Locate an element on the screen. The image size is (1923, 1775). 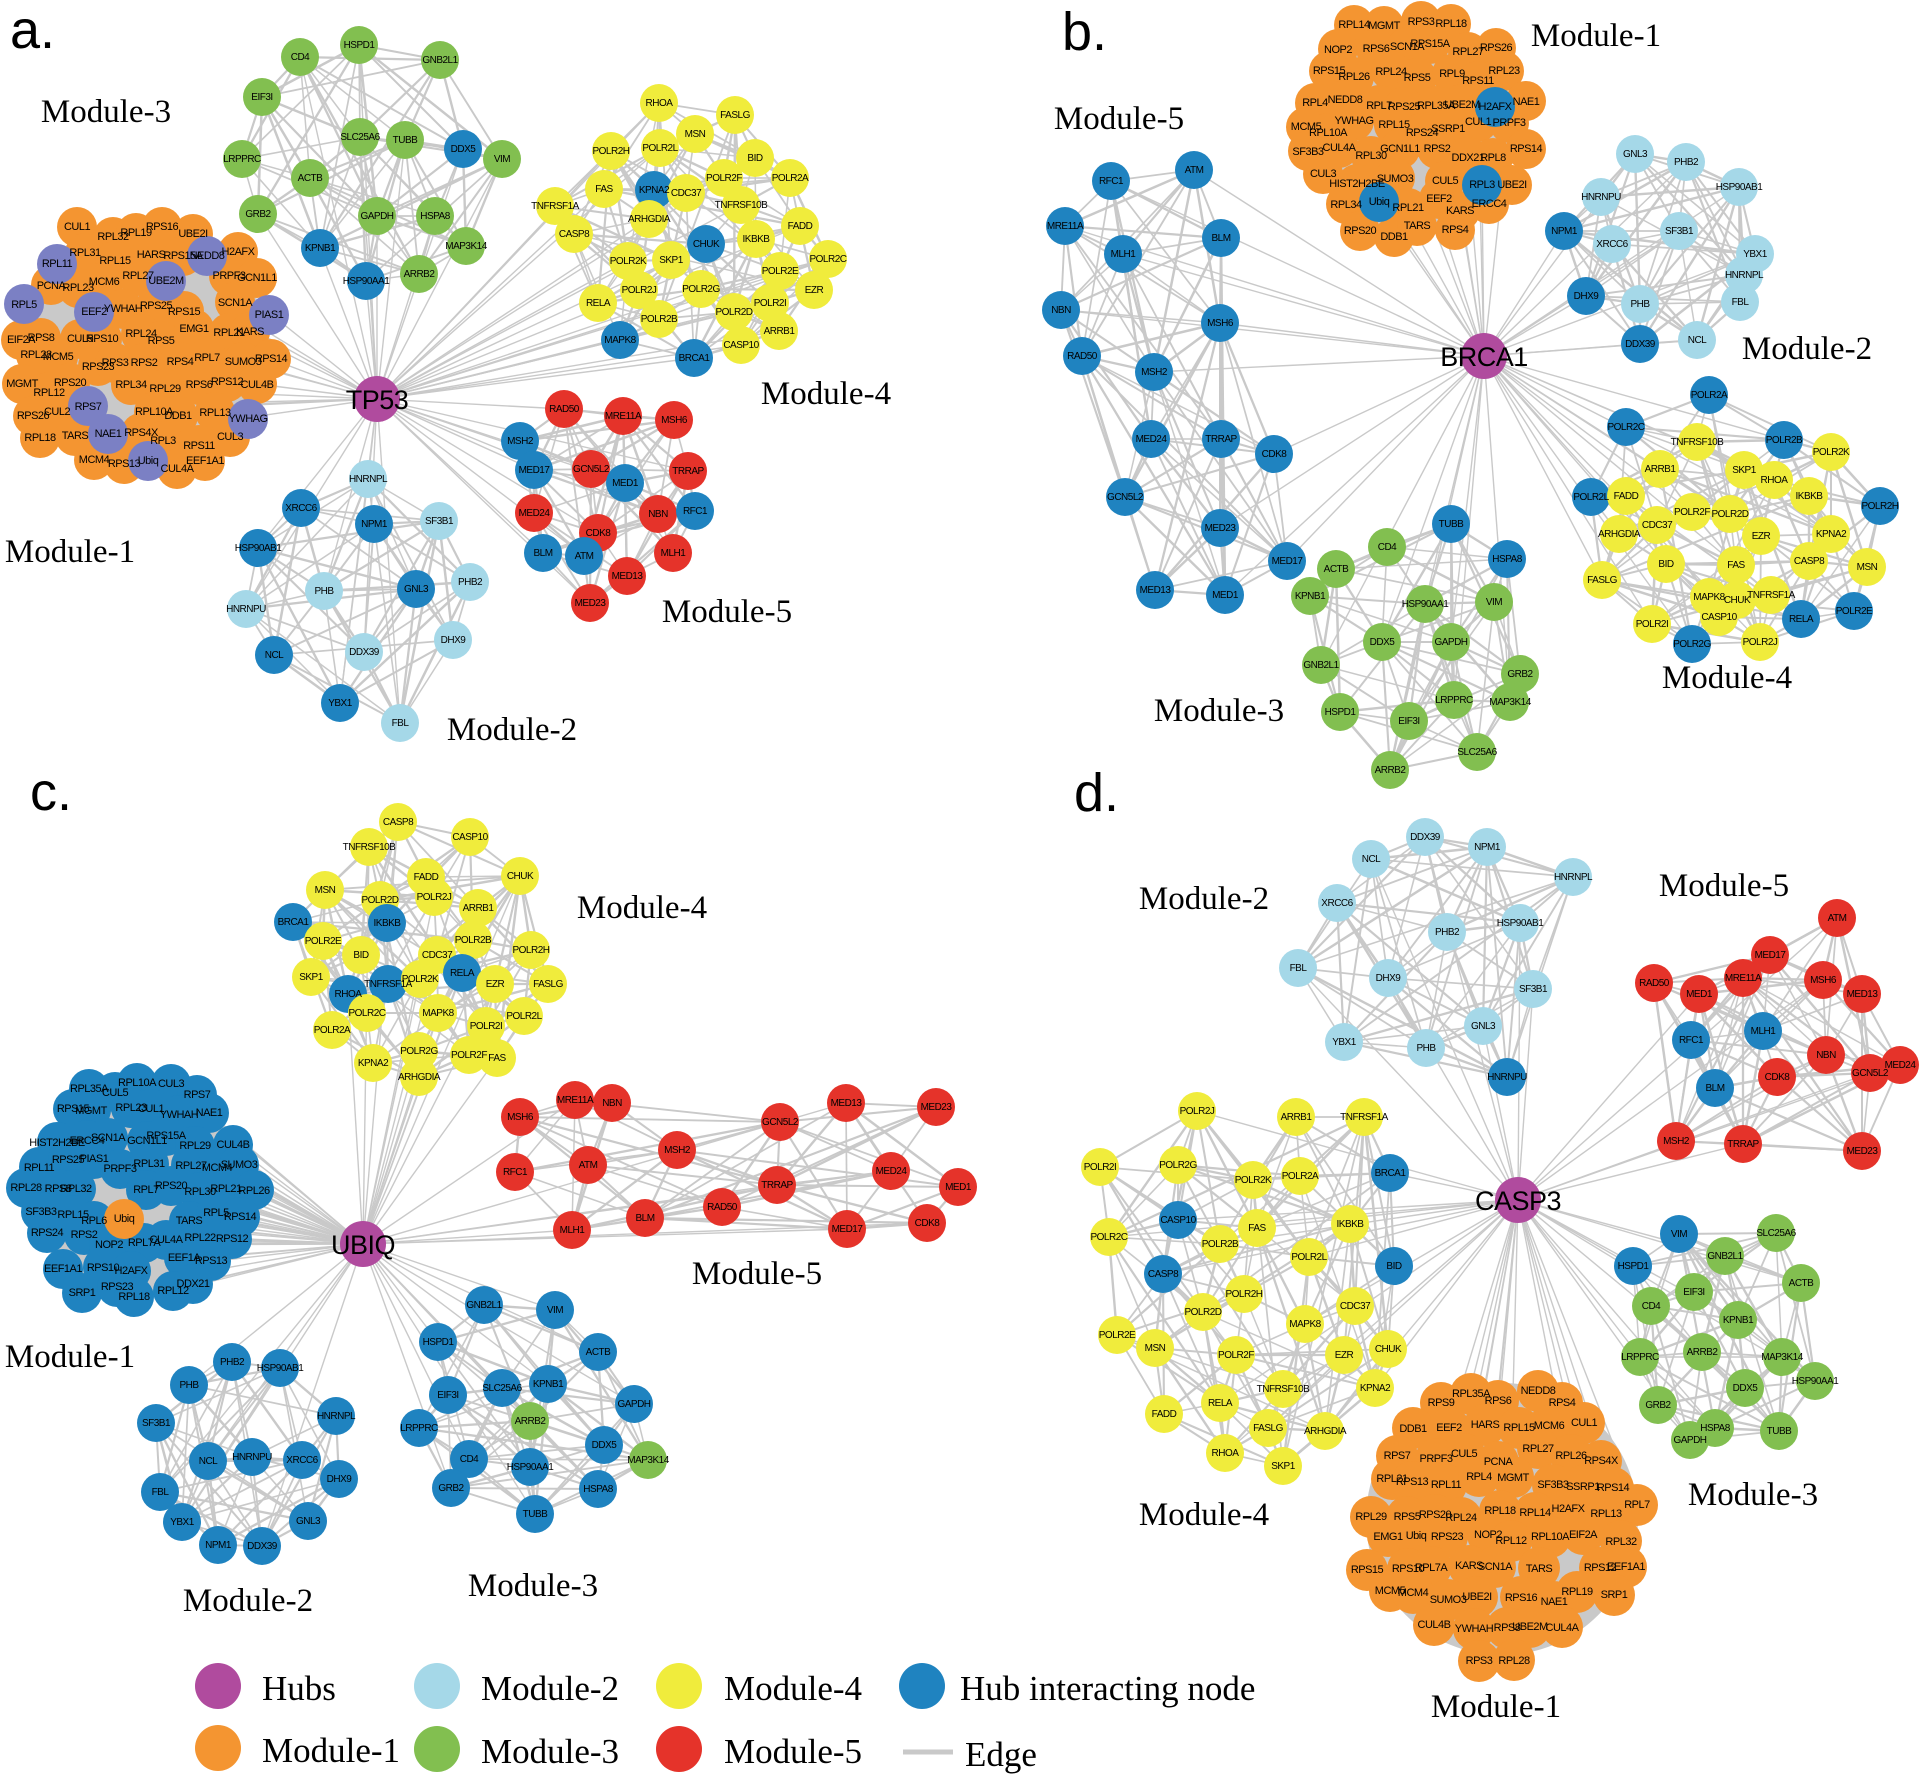
svg-text: RPL13 is located at coordinates (215, 413).